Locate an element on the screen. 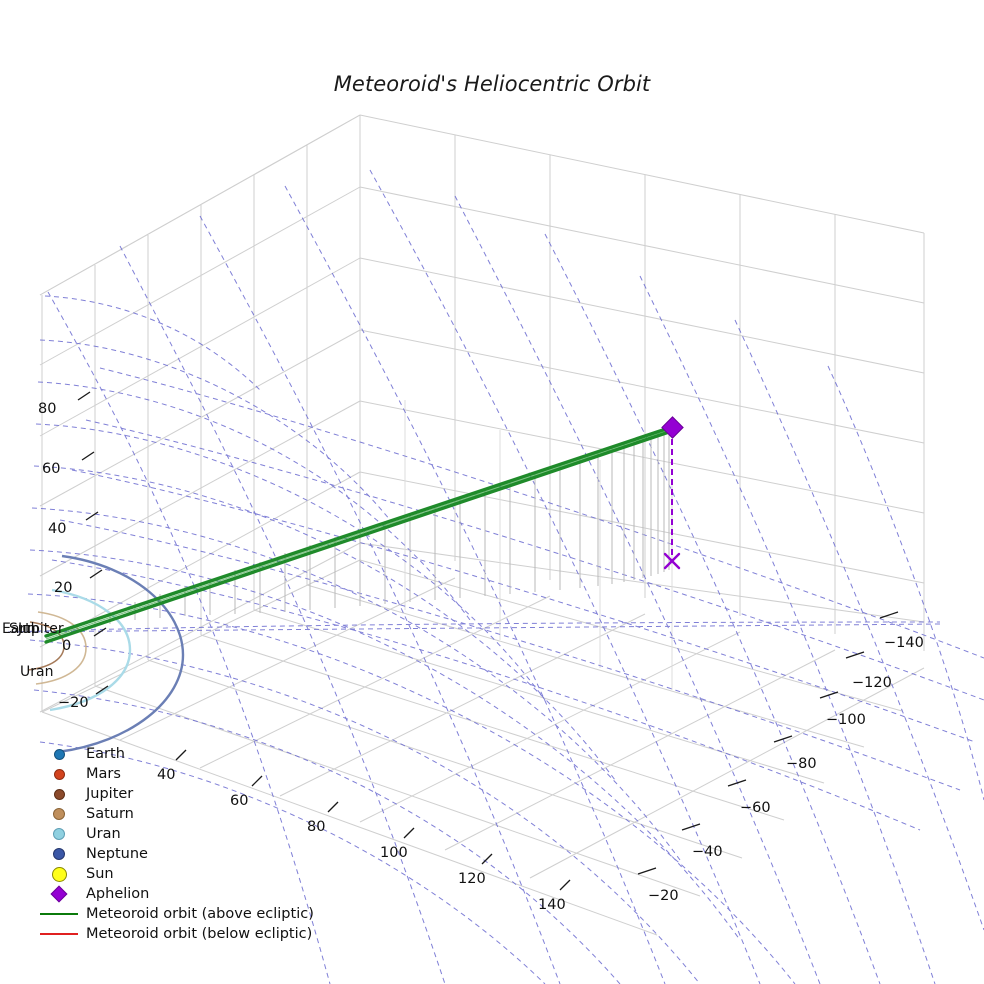 Image resolution: width=984 pixels, height=984 pixels. z-tick: 20 is located at coordinates (63, 588).